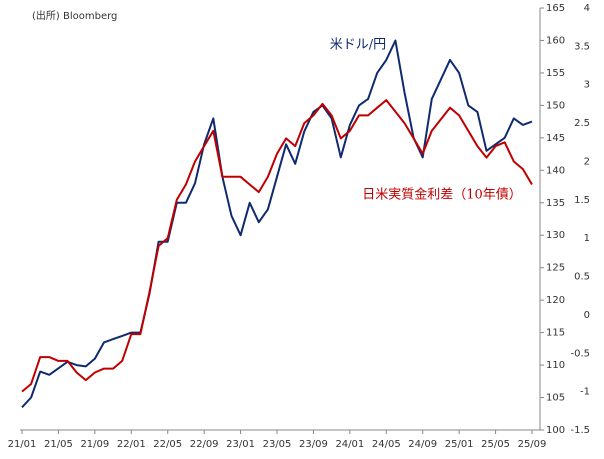  What do you see at coordinates (555, 398) in the screenshot?
I see `y-tick-label: 105` at bounding box center [555, 398].